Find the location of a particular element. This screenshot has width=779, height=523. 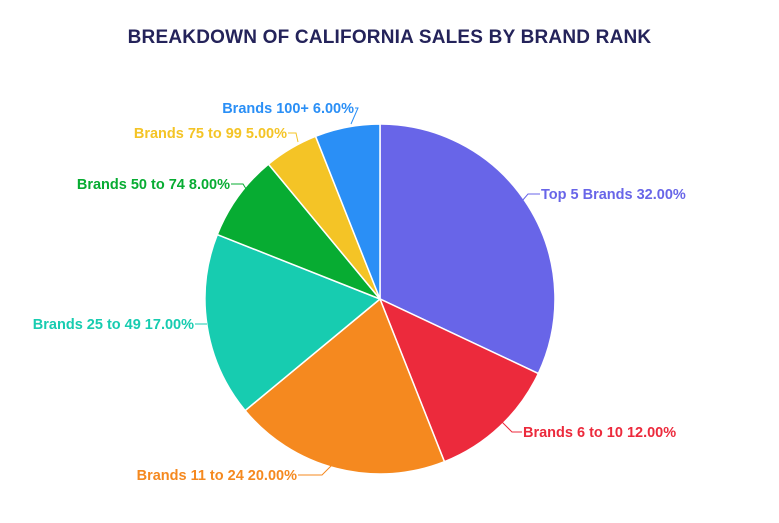

slice-label: Brands 11 to 24 20.00% is located at coordinates (217, 476).